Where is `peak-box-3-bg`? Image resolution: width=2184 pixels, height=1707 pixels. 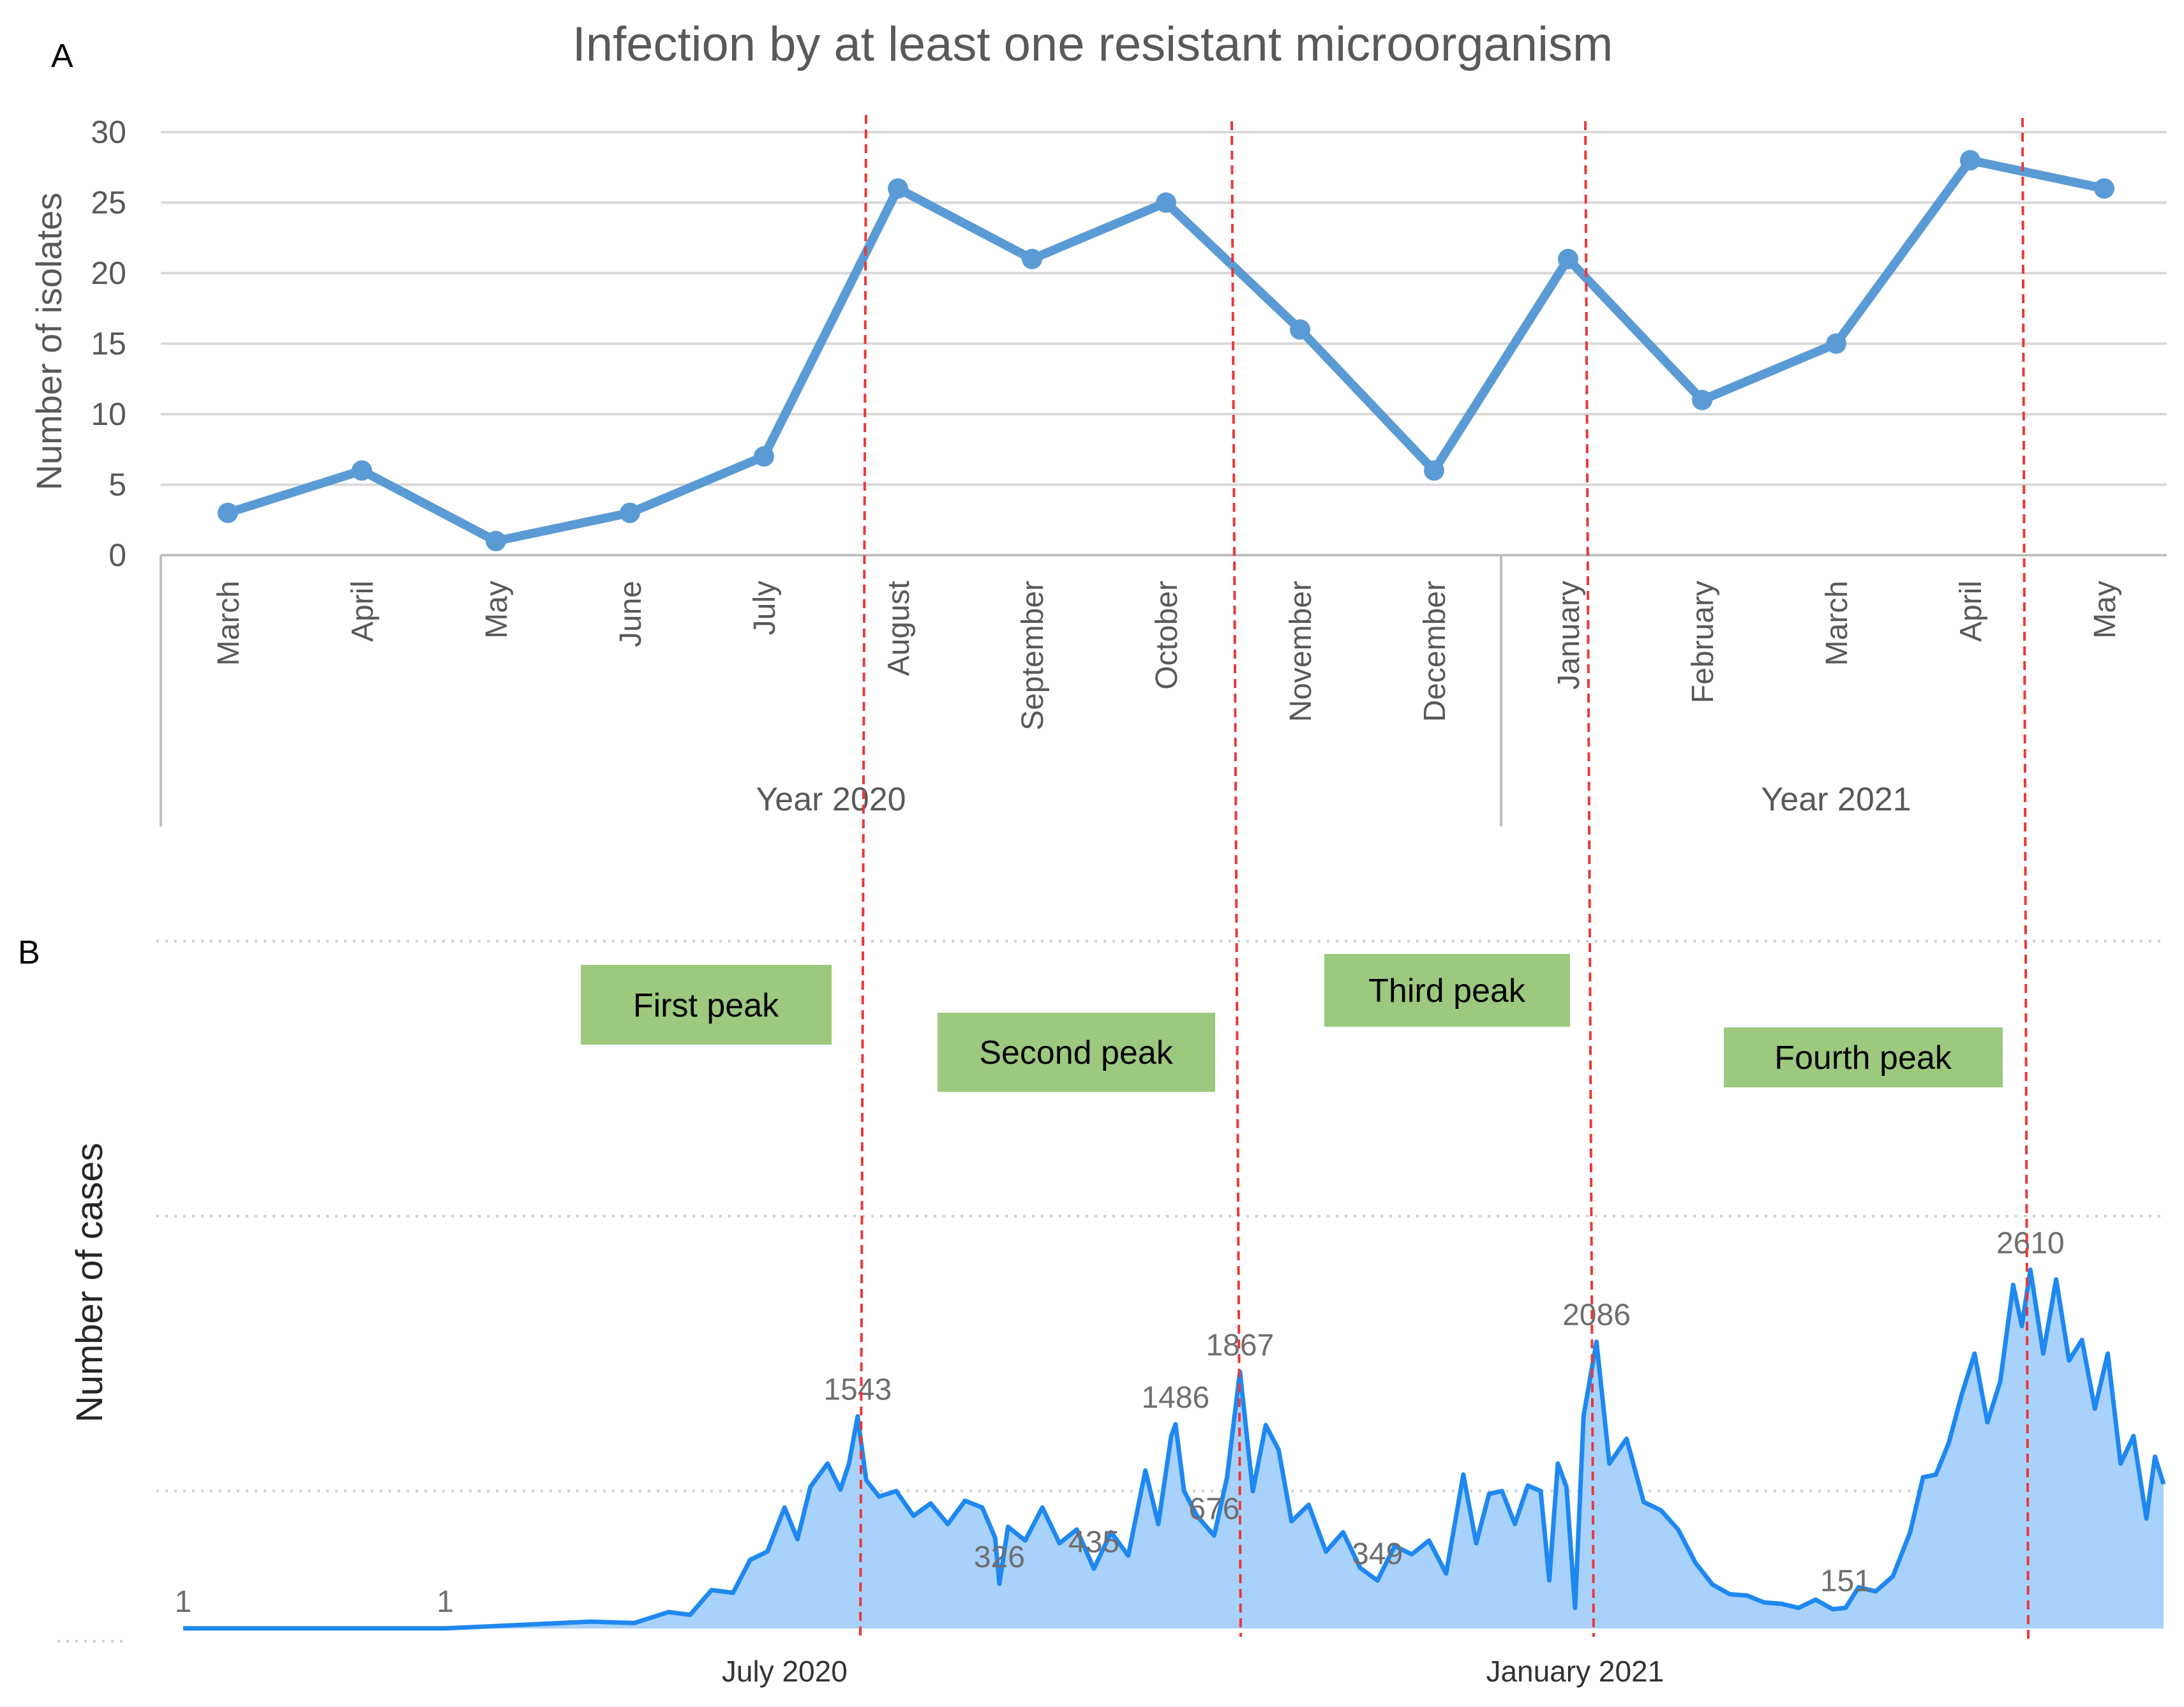 peak-box-3-bg is located at coordinates (1447, 990).